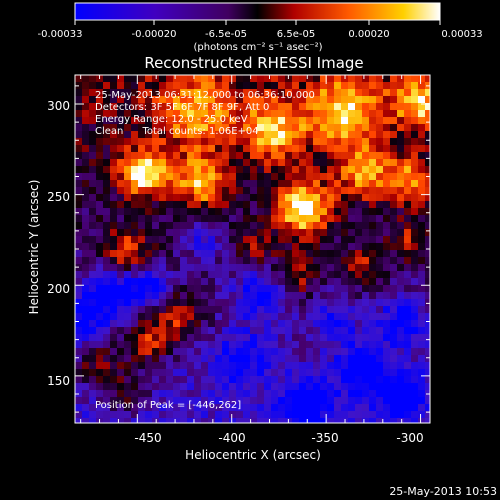 The height and width of the screenshot is (500, 500). Describe the element at coordinates (177, 131) in the screenshot. I see `info-clean-counts: Clean Total counts: 1.06E+04` at that location.